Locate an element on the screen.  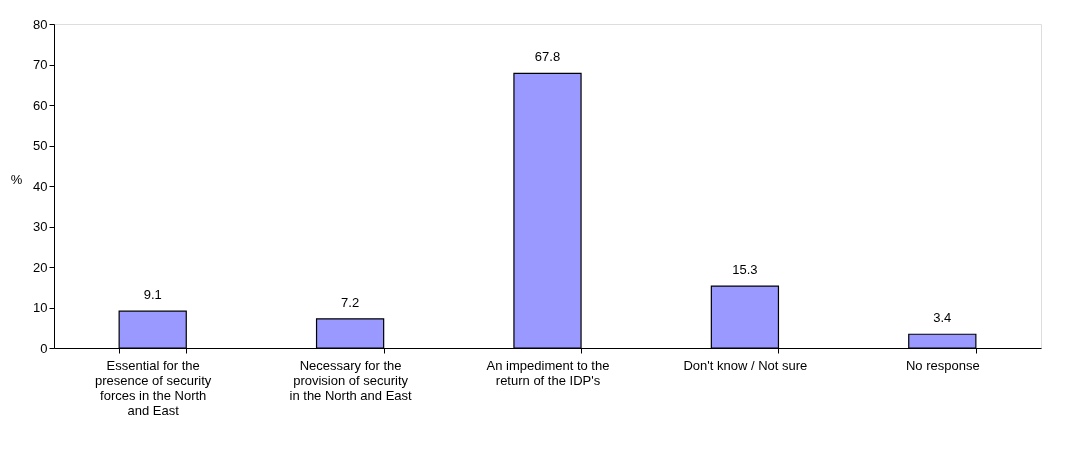
y-tick-label: 40 is located at coordinates (40, 186).